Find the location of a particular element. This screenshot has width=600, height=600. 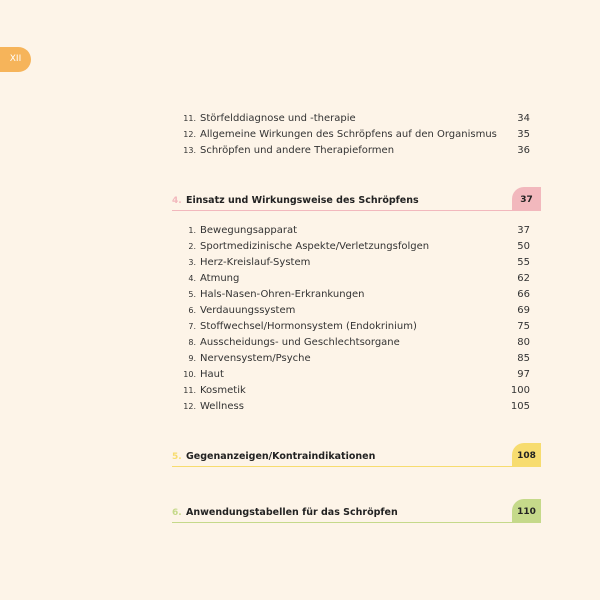

entry-page: 69 is located at coordinates (523, 310).